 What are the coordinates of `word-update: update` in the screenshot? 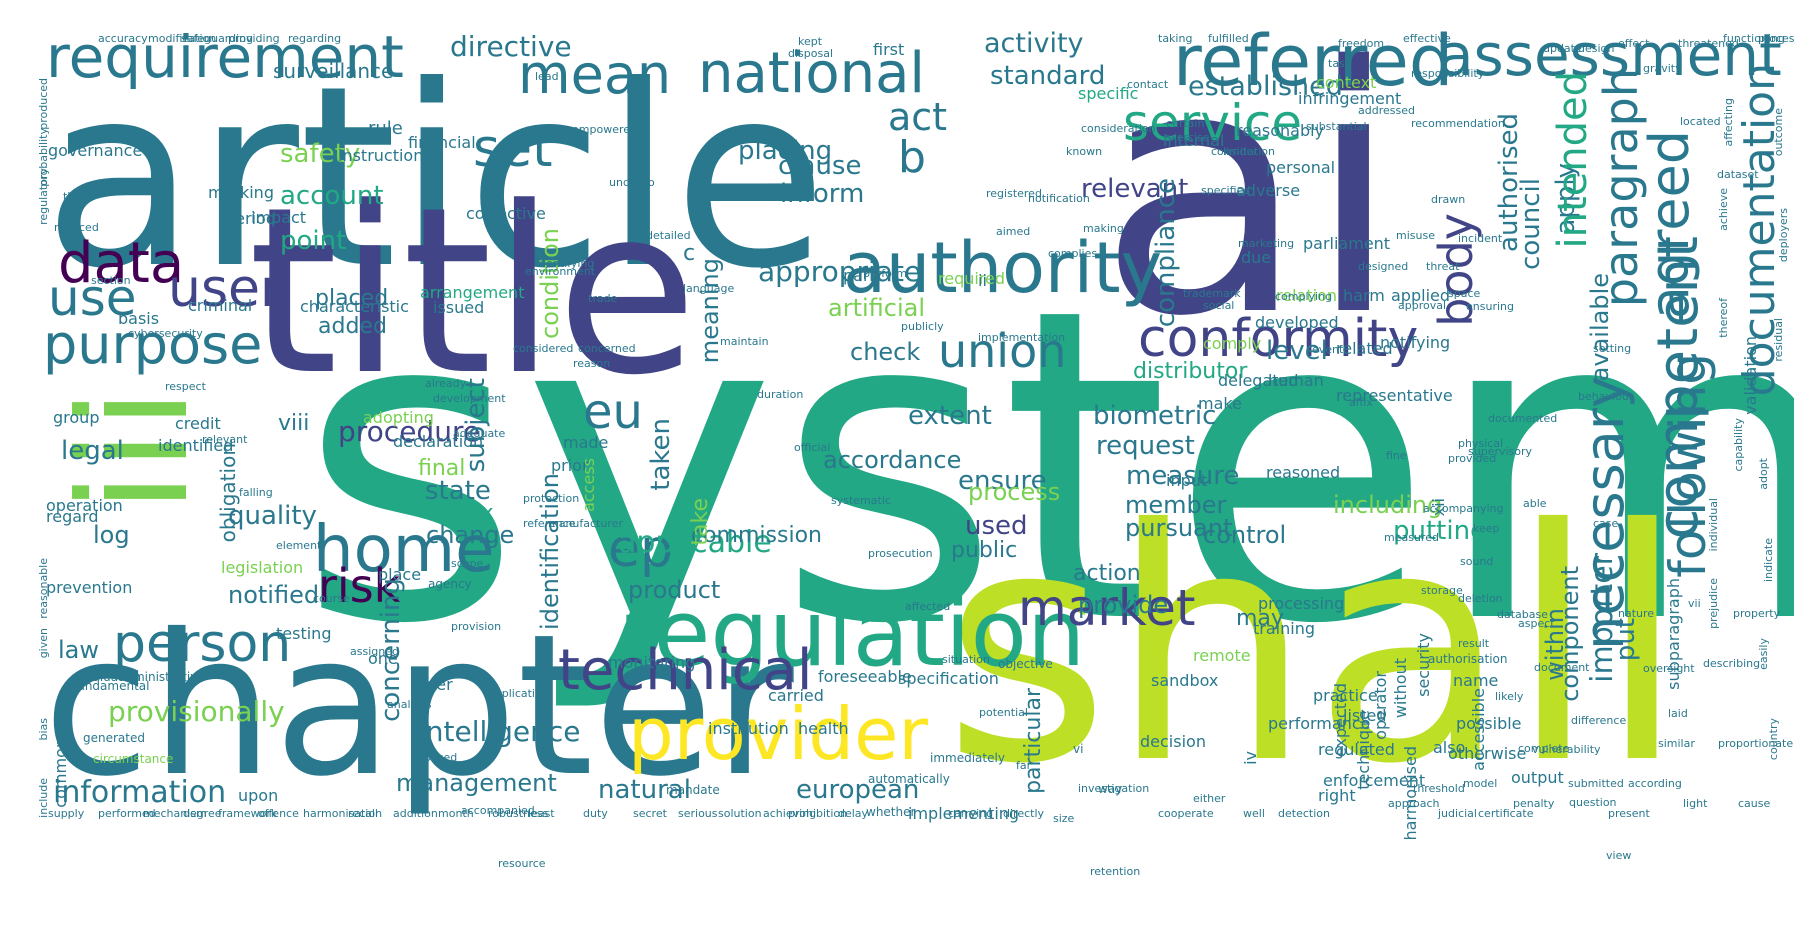 It's located at (1562, 48).